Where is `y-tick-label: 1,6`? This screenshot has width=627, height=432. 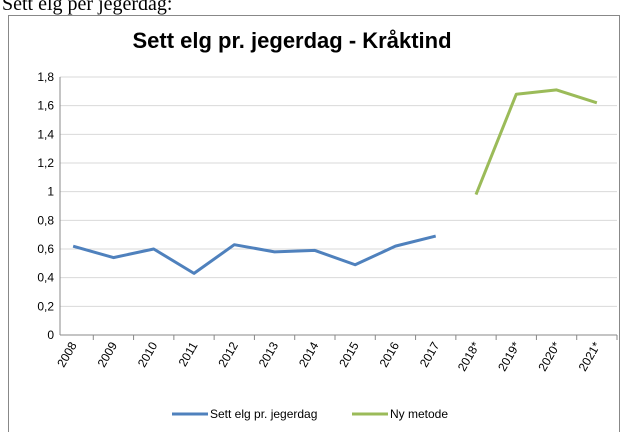
y-tick-label: 1,6 is located at coordinates (45, 106).